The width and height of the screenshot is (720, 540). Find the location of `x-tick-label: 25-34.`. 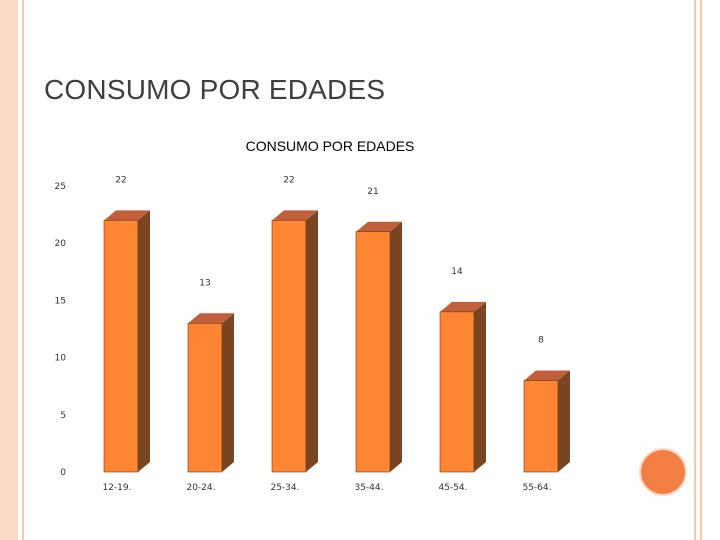

x-tick-label: 25-34. is located at coordinates (284, 488).